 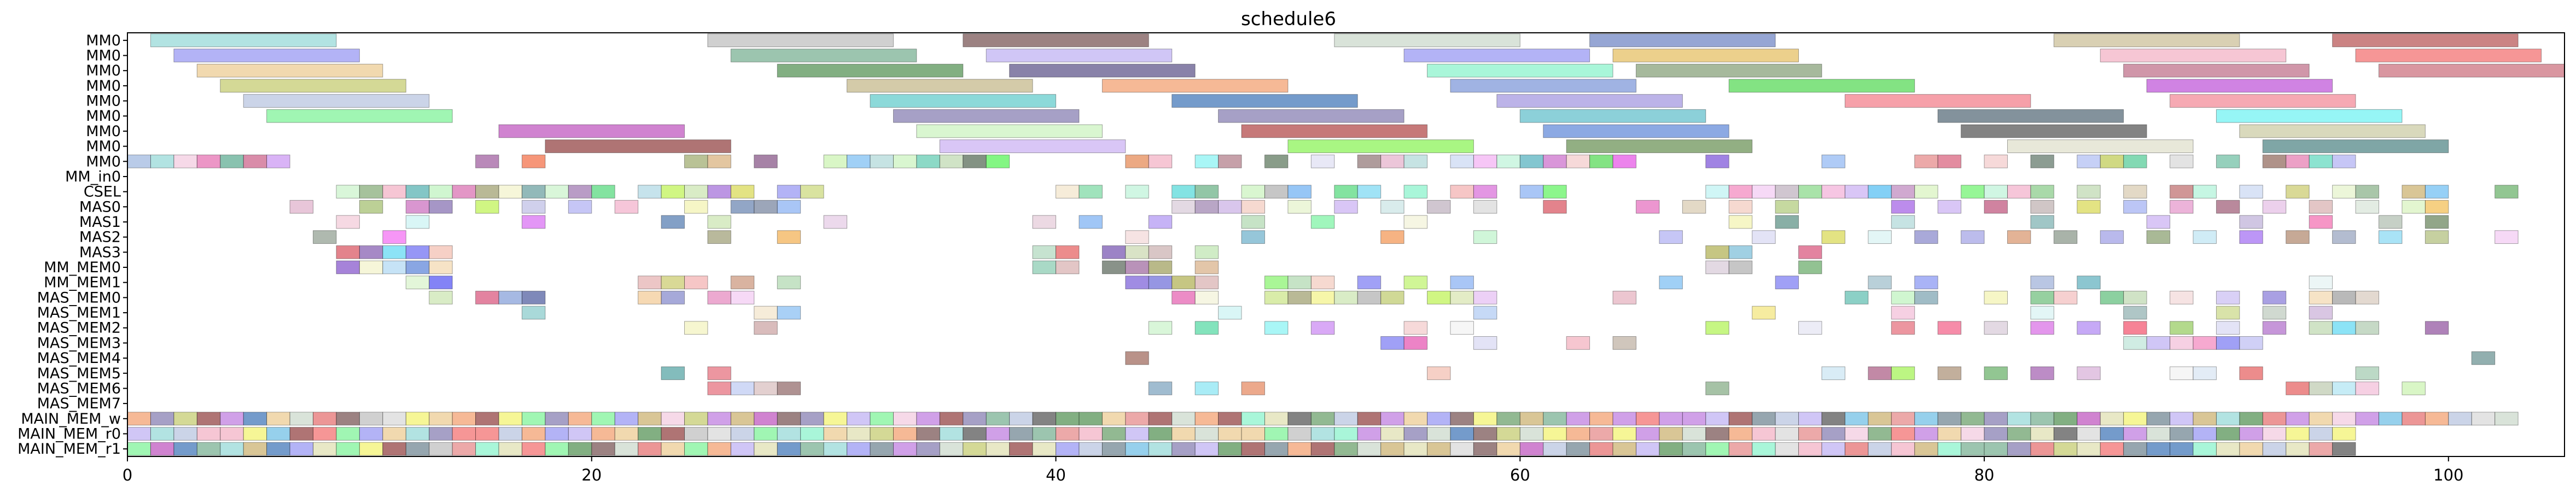 I want to click on y-tick-label: MAS_MEM2, so click(x=79, y=328).